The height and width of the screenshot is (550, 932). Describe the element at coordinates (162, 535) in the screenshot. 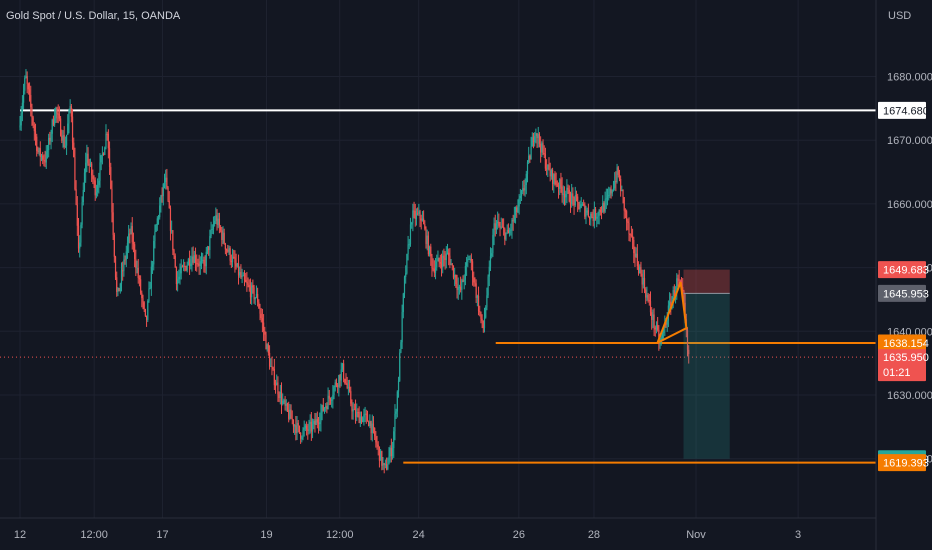

I see `x-tick-label: 17` at that location.